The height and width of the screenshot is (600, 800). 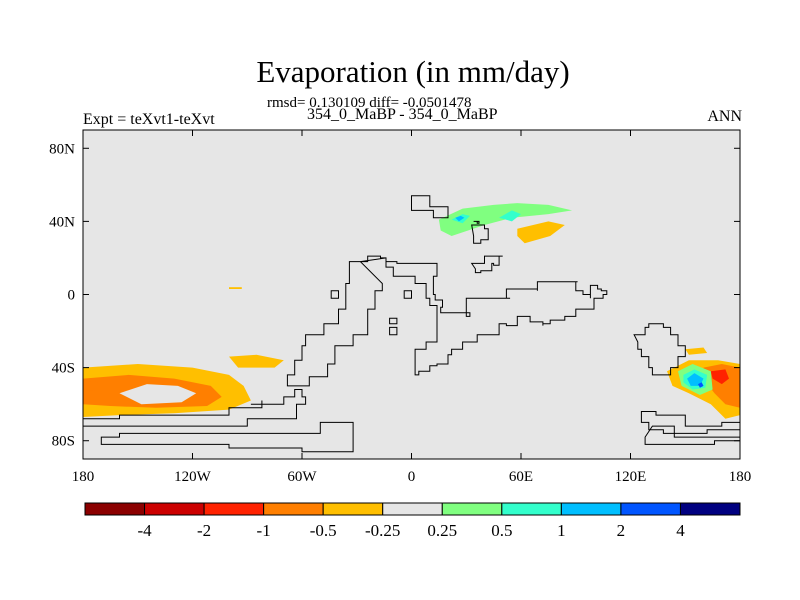 I want to click on colorbar-label: -2, so click(x=204, y=530).